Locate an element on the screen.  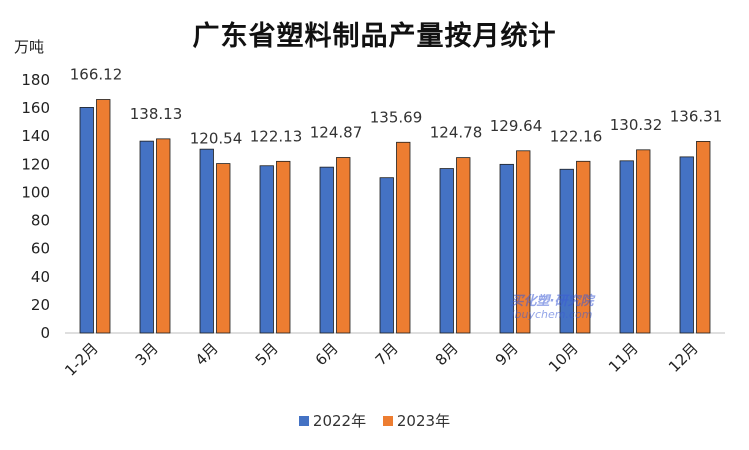
legend-label-2022: 2022年 is located at coordinates (339, 421).